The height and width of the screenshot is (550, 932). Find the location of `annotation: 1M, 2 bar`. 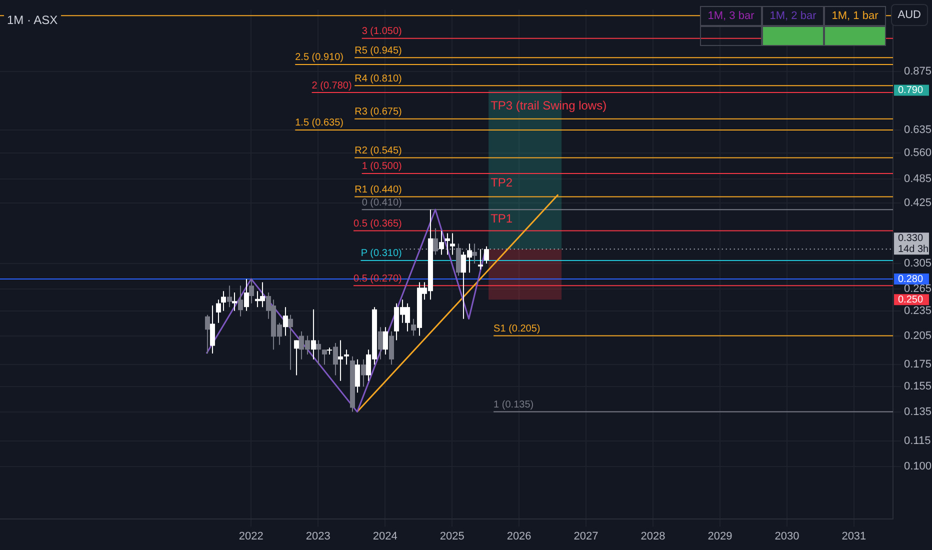

annotation: 1M, 2 bar is located at coordinates (793, 16).